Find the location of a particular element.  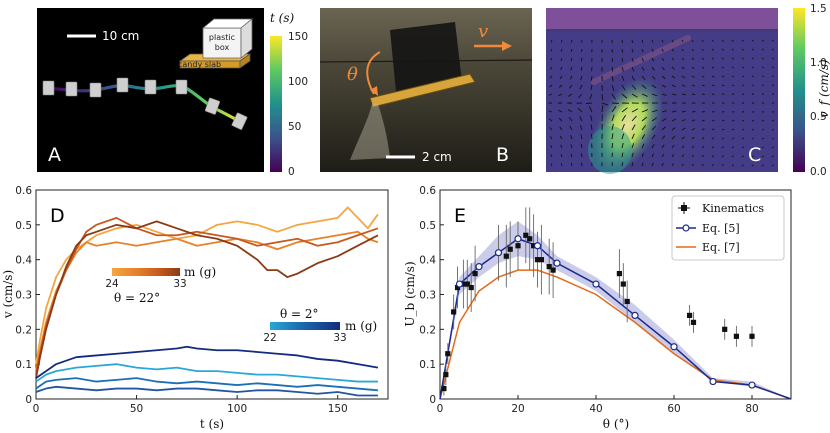

velocity-arrowhead is located at coordinates (507, 46).